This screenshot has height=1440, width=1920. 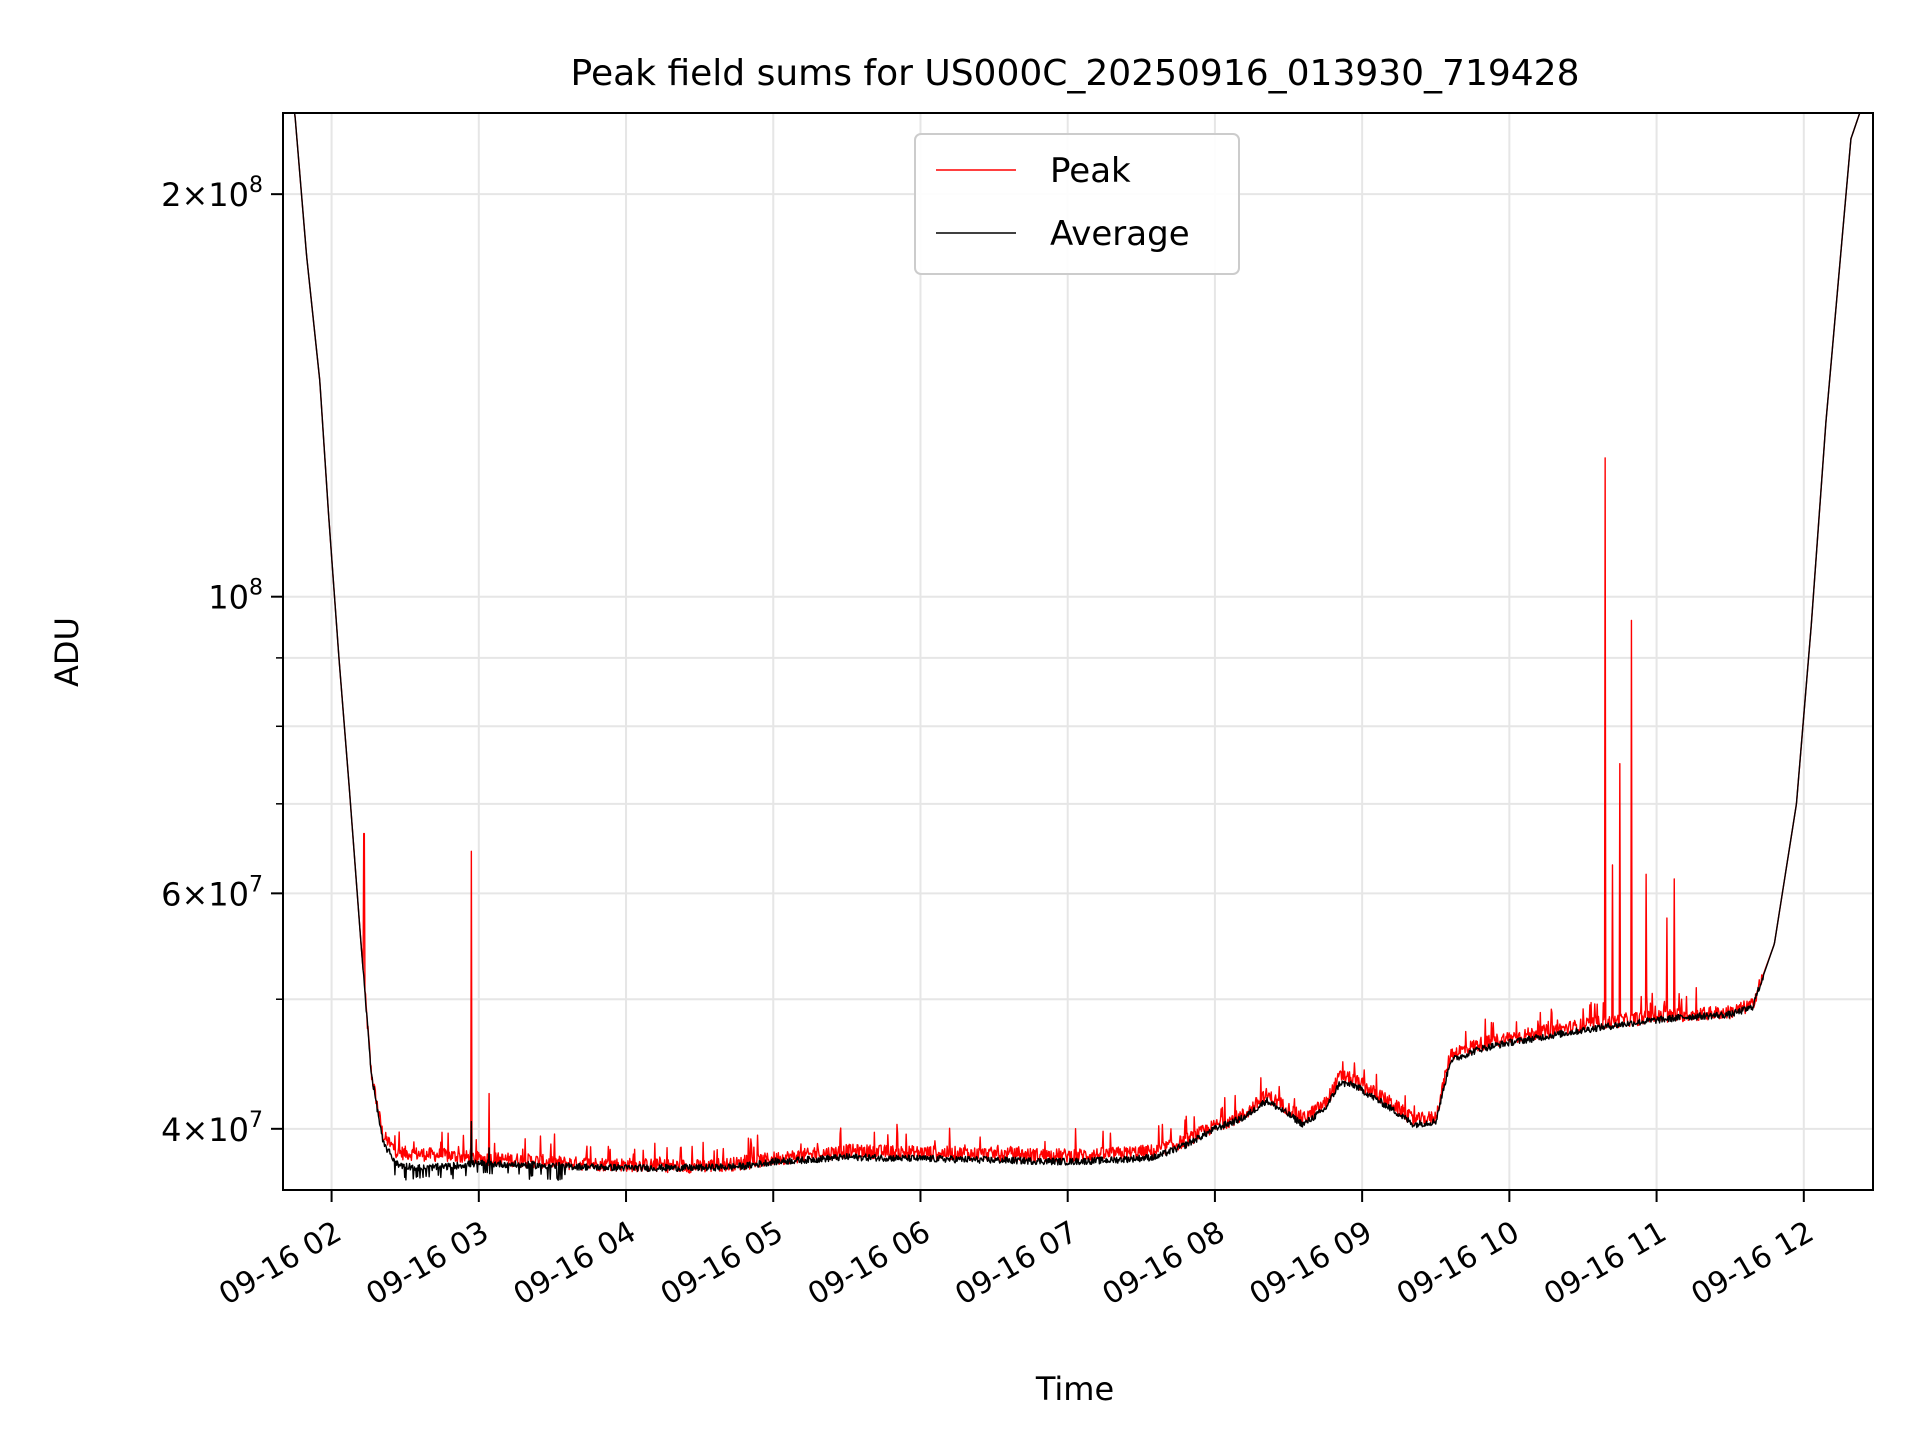 I want to click on y-tick-label: 2×108, so click(x=212, y=193).